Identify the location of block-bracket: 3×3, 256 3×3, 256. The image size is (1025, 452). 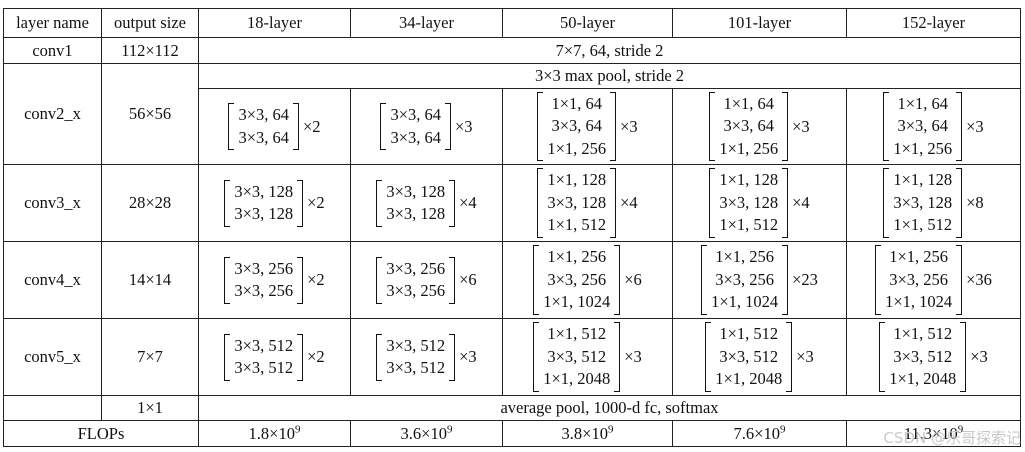
(416, 280).